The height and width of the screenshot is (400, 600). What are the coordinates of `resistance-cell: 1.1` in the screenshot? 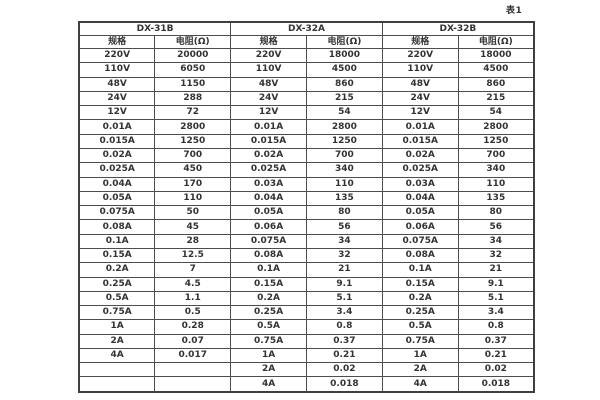 It's located at (193, 298).